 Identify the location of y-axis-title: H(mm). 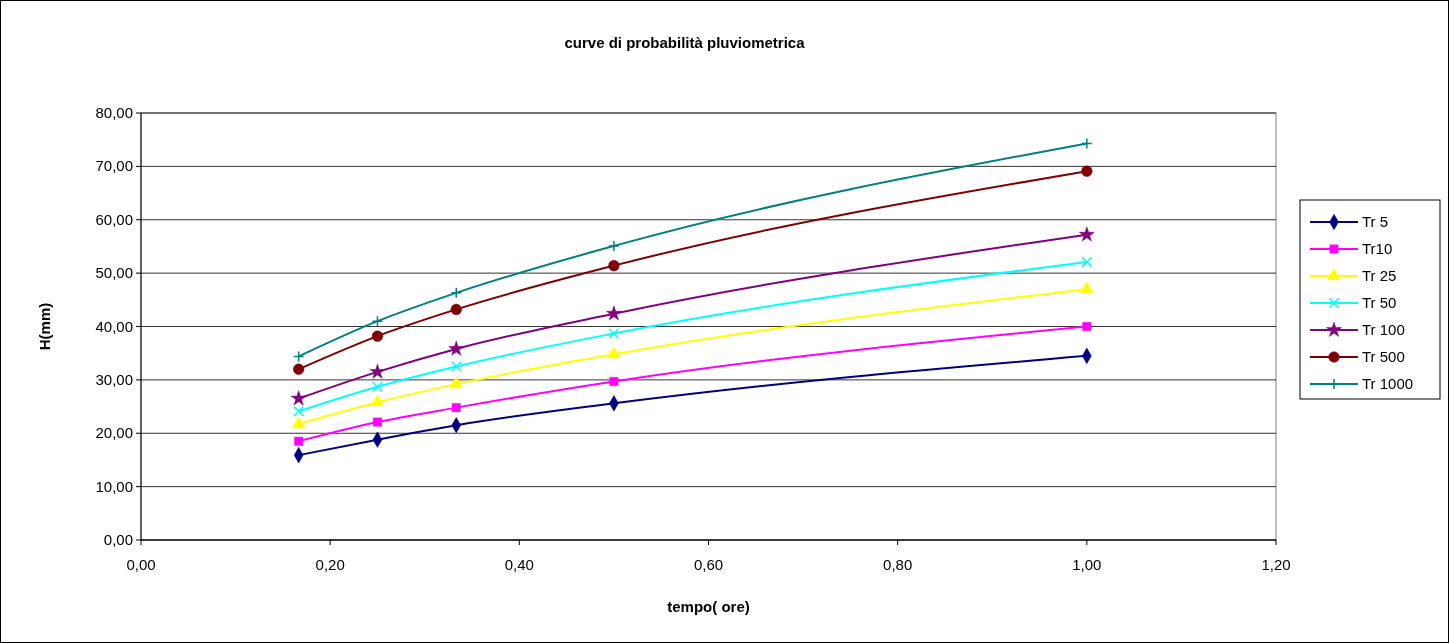
(44, 326).